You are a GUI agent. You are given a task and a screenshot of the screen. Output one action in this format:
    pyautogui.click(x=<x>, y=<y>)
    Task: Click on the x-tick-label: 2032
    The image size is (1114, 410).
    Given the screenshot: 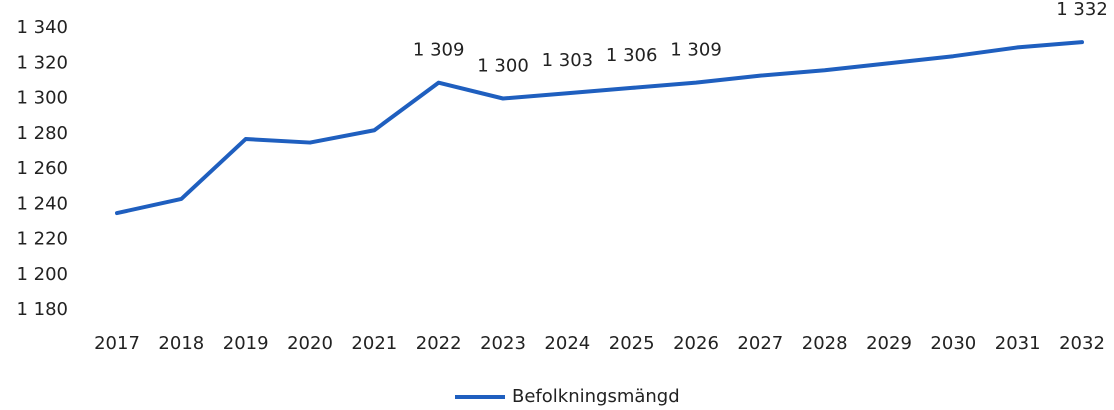 What is the action you would take?
    pyautogui.click(x=1082, y=343)
    